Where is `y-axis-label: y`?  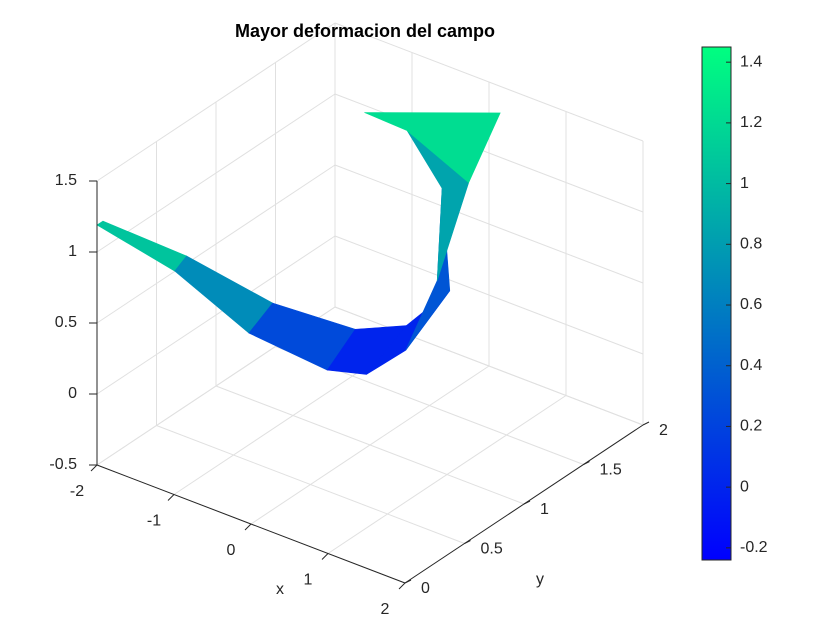
y-axis-label: y is located at coordinates (540, 579).